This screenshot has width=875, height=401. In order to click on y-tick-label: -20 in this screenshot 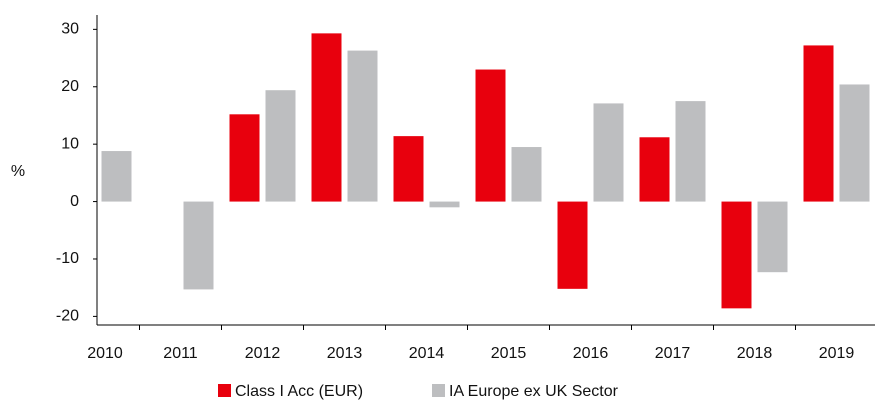, I will do `click(67, 316)`.